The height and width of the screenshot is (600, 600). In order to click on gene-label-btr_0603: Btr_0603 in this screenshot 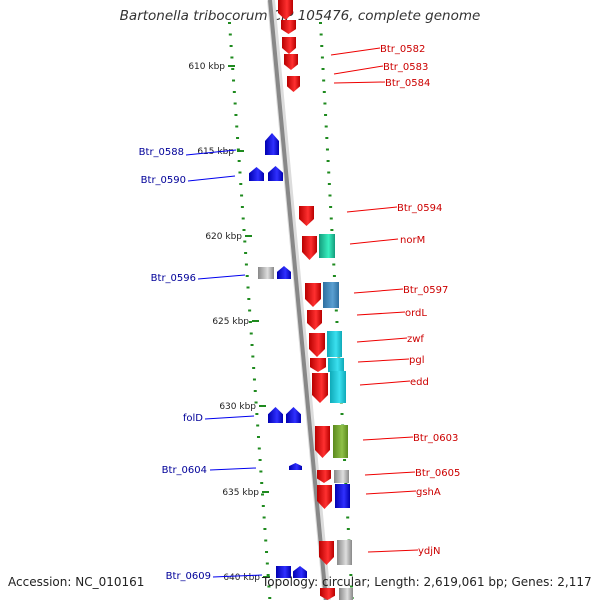, I will do `click(435, 438)`.